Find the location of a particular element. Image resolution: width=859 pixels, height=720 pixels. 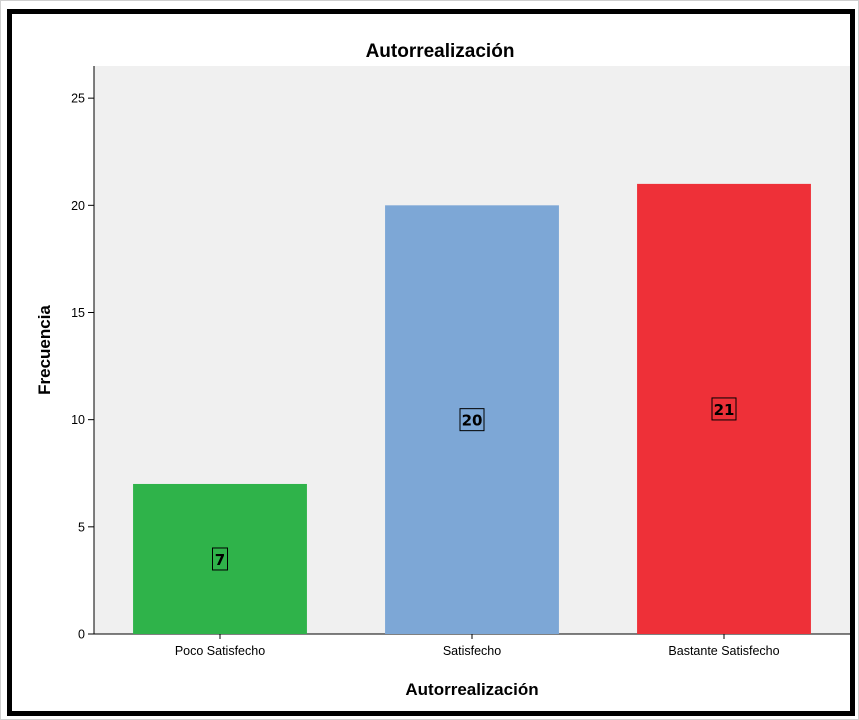

data-label: 21 is located at coordinates (724, 410).